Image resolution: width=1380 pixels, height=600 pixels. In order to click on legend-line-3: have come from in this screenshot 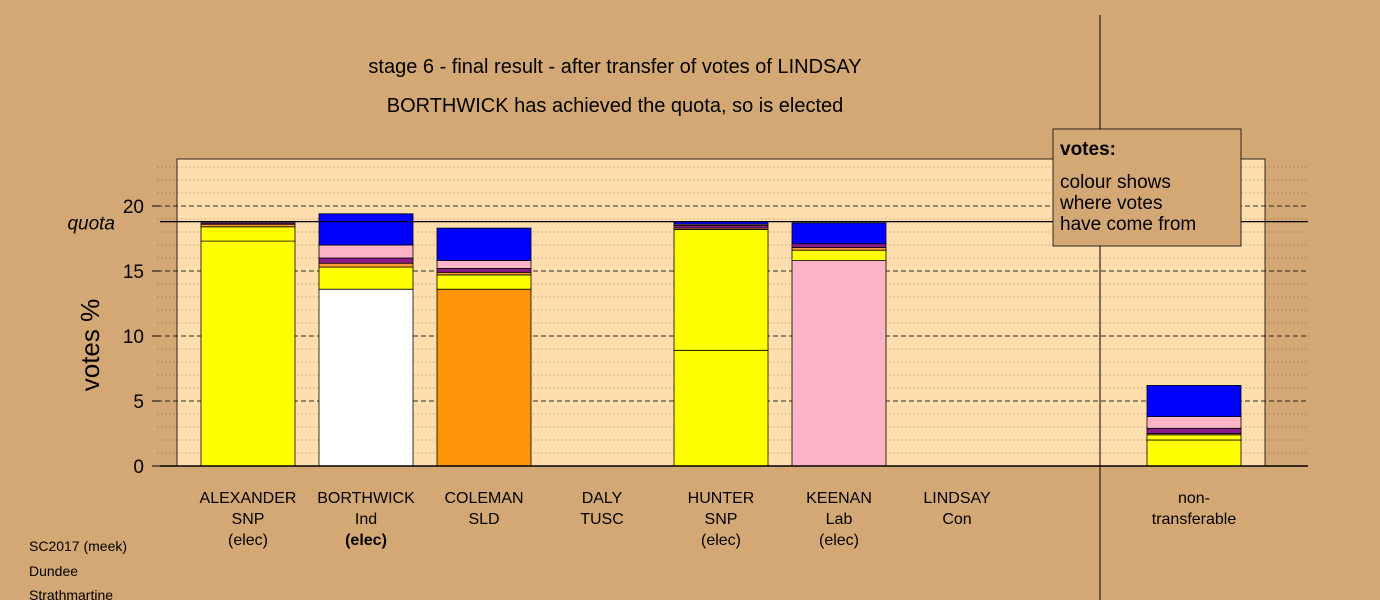, I will do `click(1128, 224)`.